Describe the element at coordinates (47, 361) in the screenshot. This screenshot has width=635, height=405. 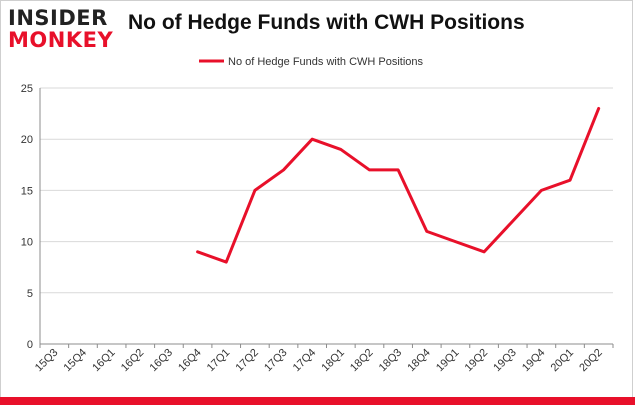
I see `x-tick-label: 15Q3` at that location.